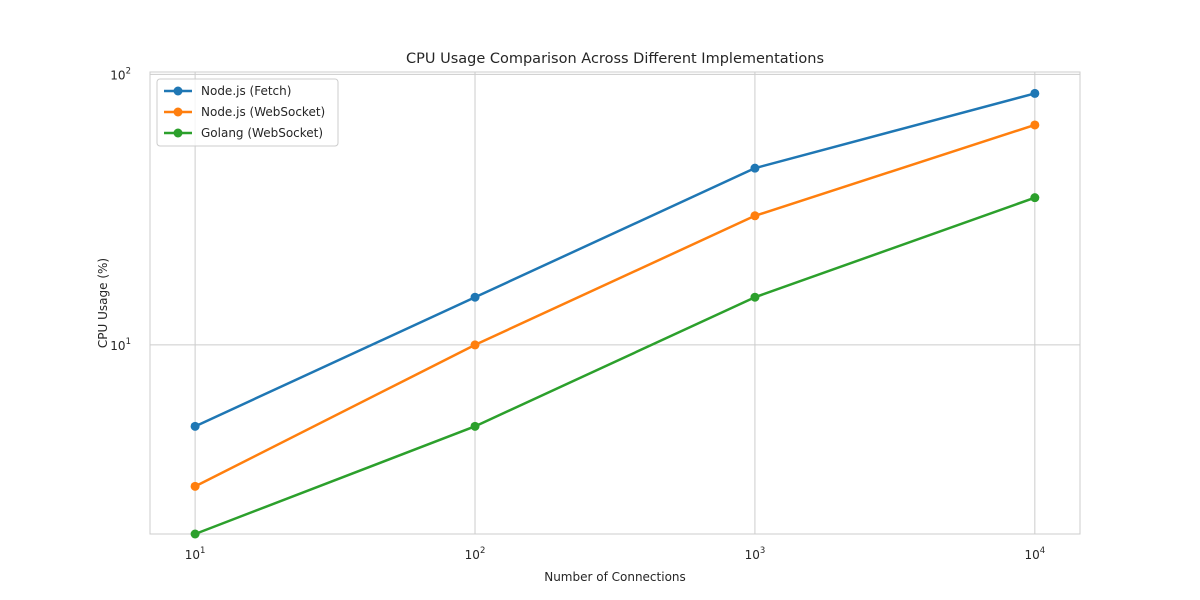 Image resolution: width=1200 pixels, height=600 pixels. I want to click on x-tick-exponent: 1, so click(202, 551).